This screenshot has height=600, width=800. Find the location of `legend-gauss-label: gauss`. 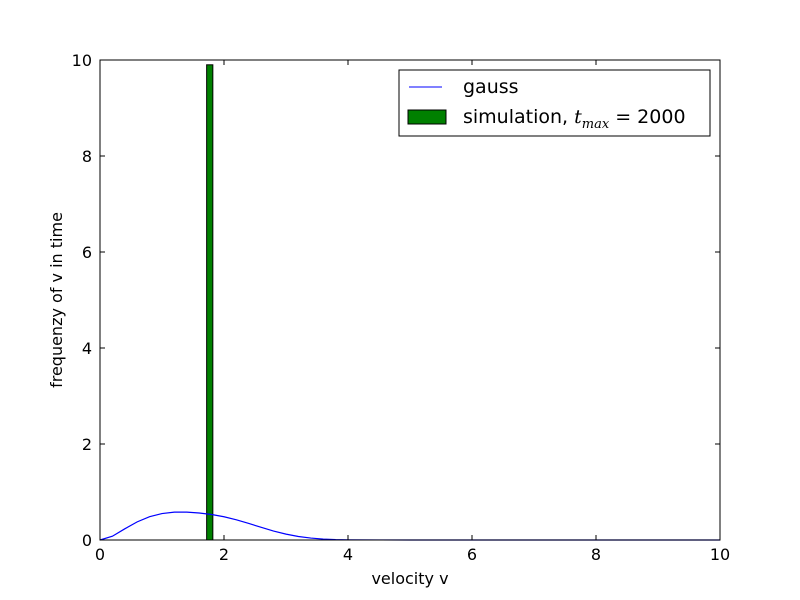

legend-gauss-label: gauss is located at coordinates (491, 87).